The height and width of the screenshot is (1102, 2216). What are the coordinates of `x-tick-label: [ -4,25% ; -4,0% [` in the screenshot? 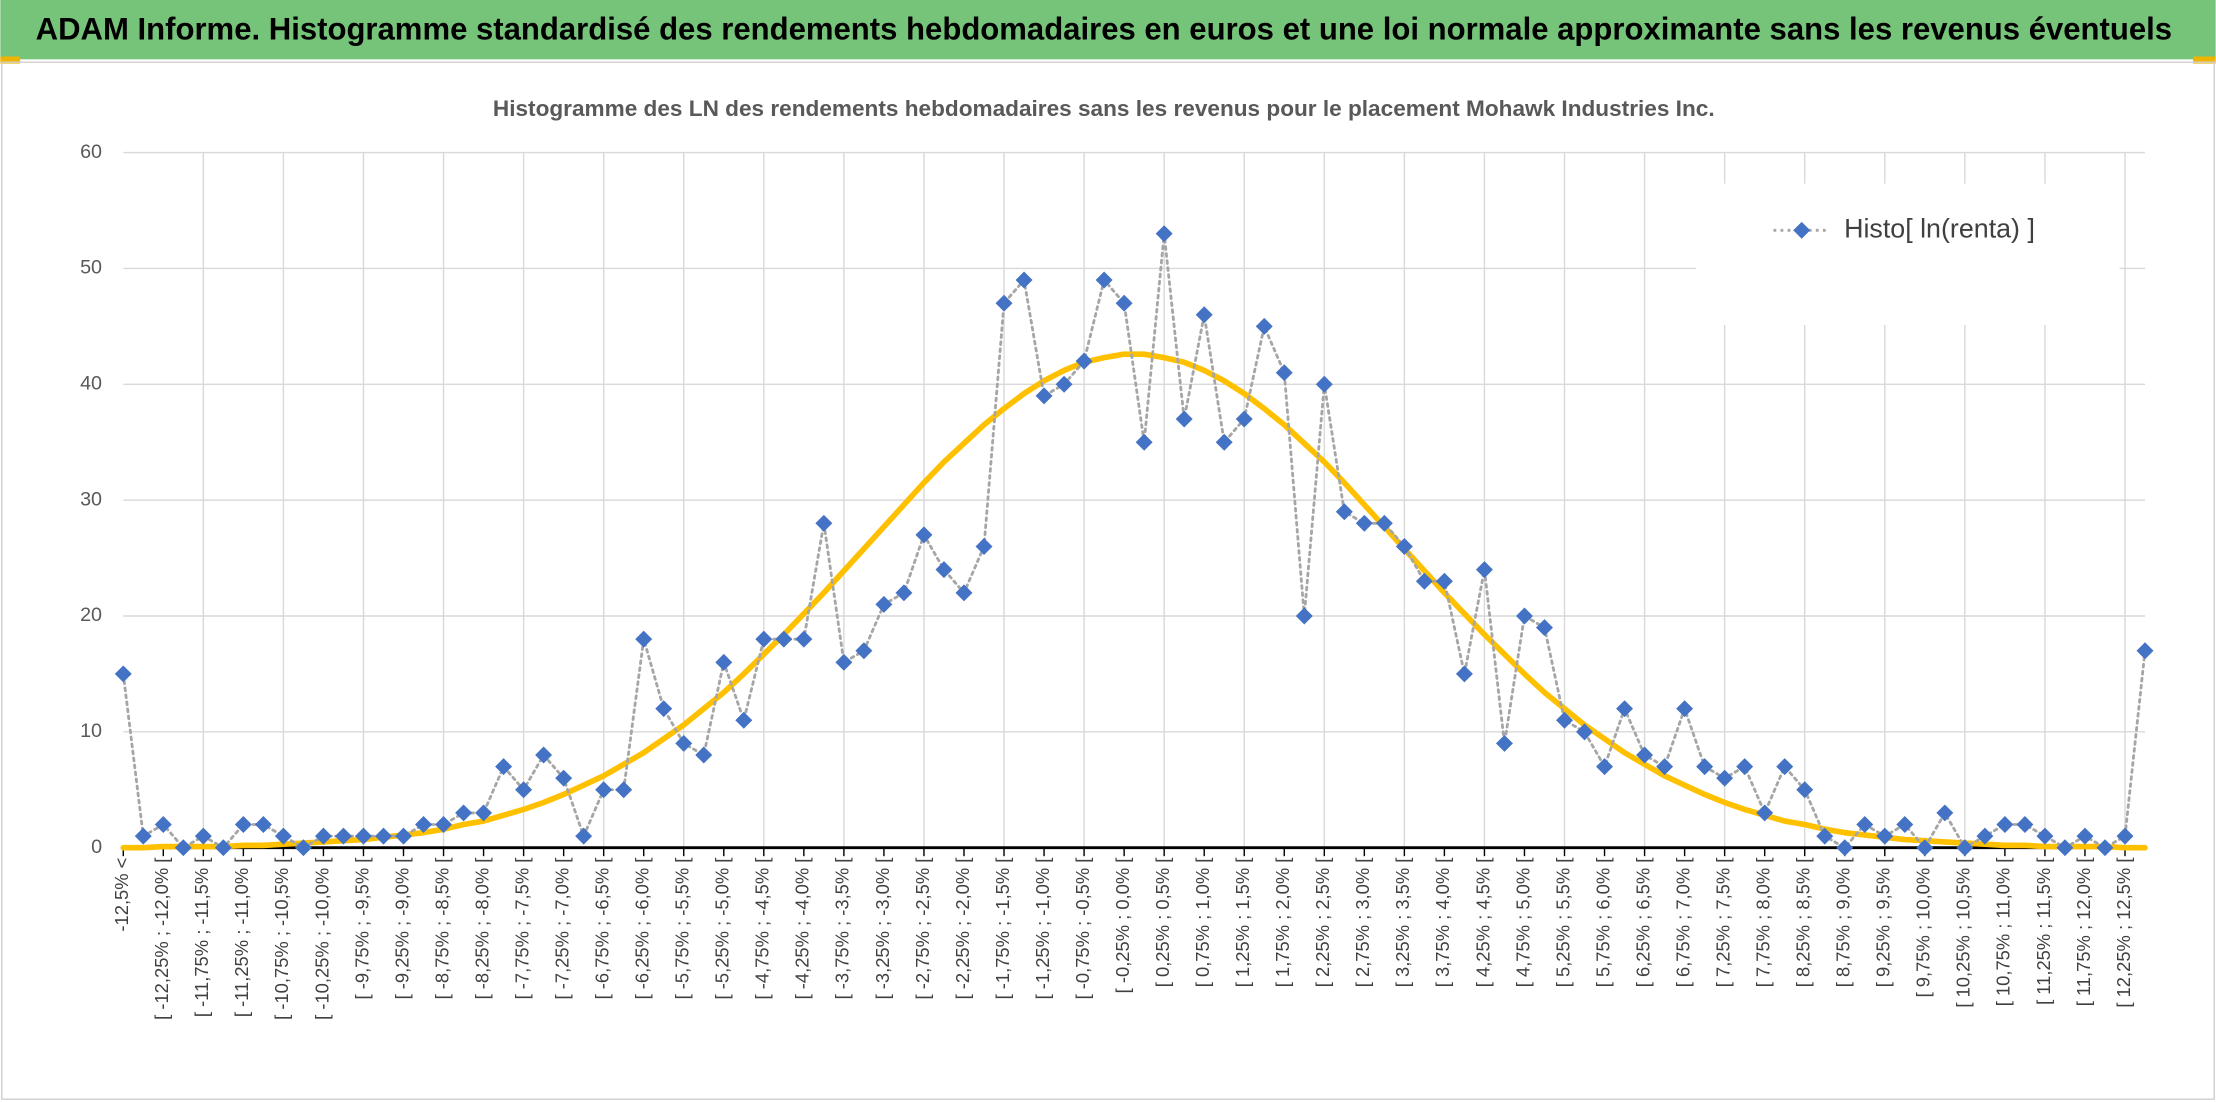 It's located at (802, 929).